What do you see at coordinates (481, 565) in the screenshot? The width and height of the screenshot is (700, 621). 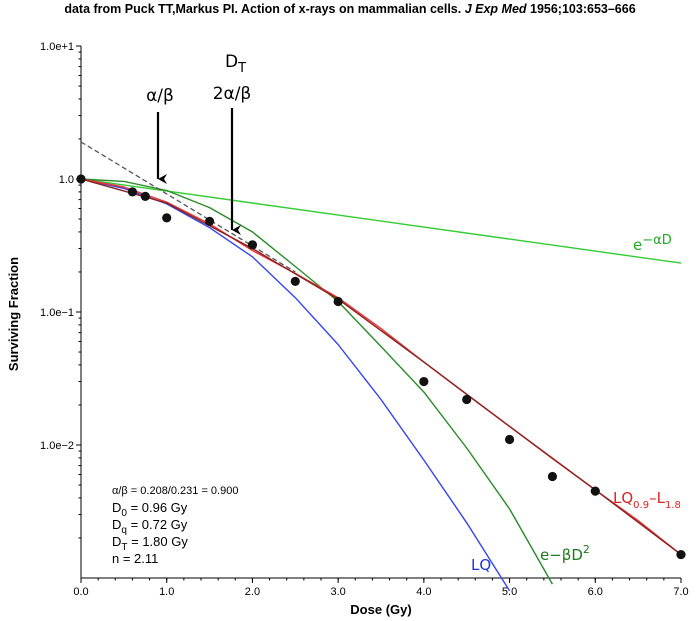 I see `label-lq: LQ` at bounding box center [481, 565].